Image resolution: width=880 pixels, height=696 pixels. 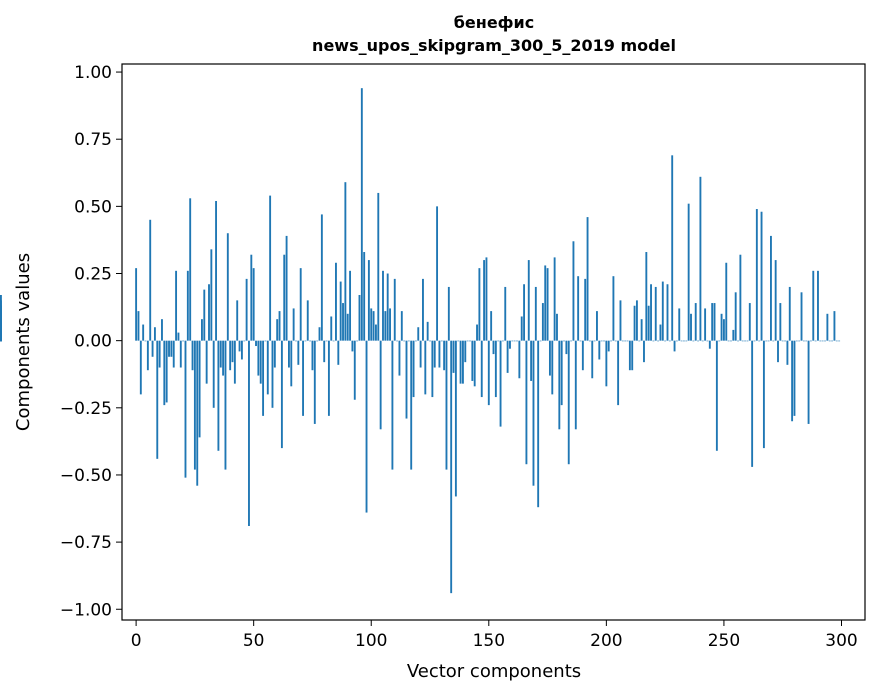 I want to click on x-tick-label: 0, so click(x=136, y=641).